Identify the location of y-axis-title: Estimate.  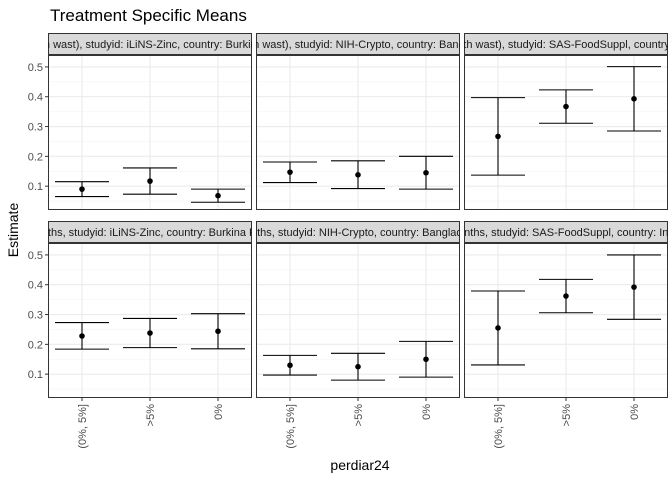
(13, 230).